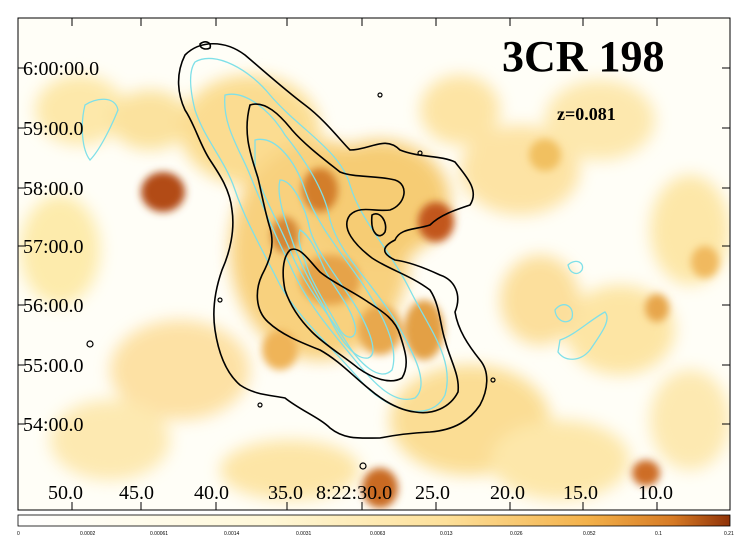  What do you see at coordinates (729, 534) in the screenshot?
I see `colorbar-tick-label: 0.21` at bounding box center [729, 534].